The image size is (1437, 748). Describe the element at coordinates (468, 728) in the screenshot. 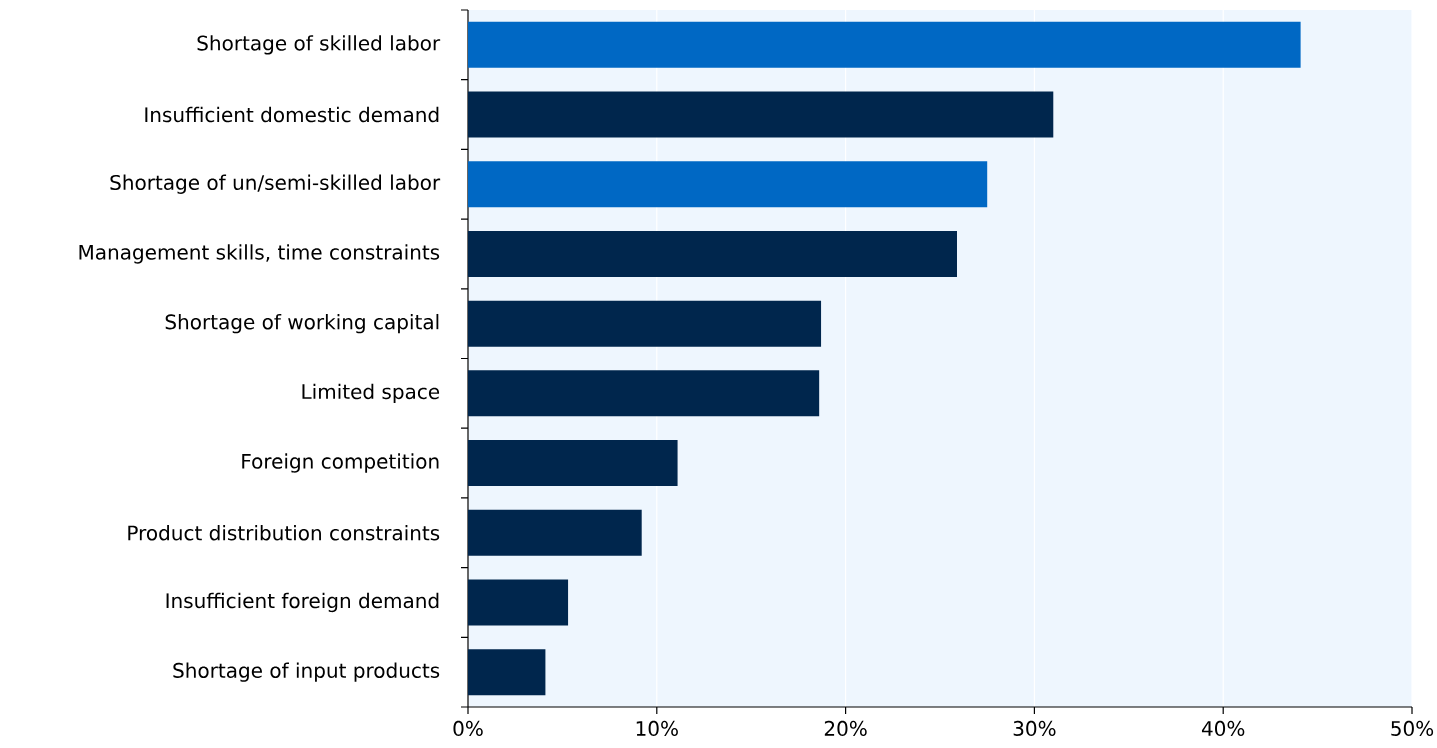

I see `x-tick-label: 0%` at that location.